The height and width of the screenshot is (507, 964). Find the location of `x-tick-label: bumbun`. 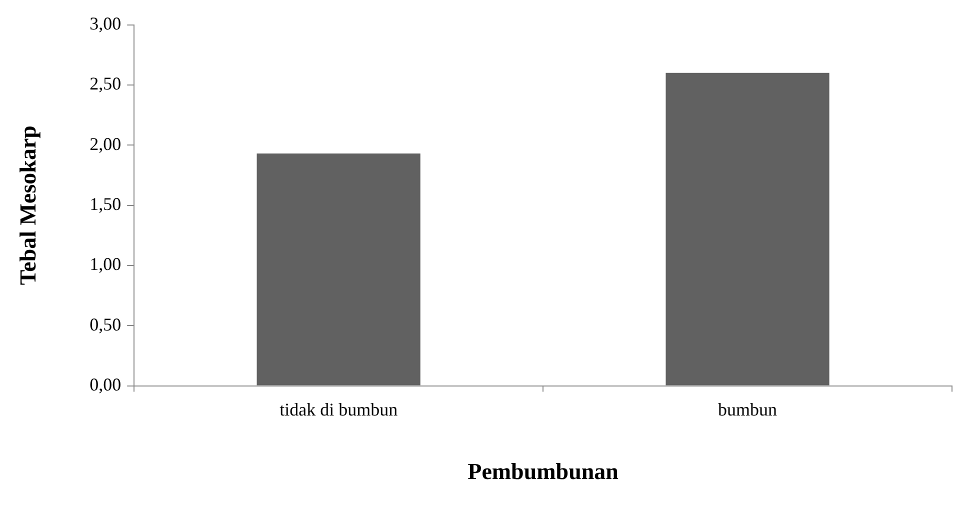

x-tick-label: bumbun is located at coordinates (748, 409).